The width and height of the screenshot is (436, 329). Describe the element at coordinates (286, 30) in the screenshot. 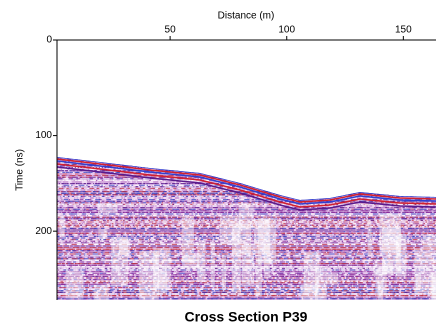

I see `x-tick-label: 100` at that location.